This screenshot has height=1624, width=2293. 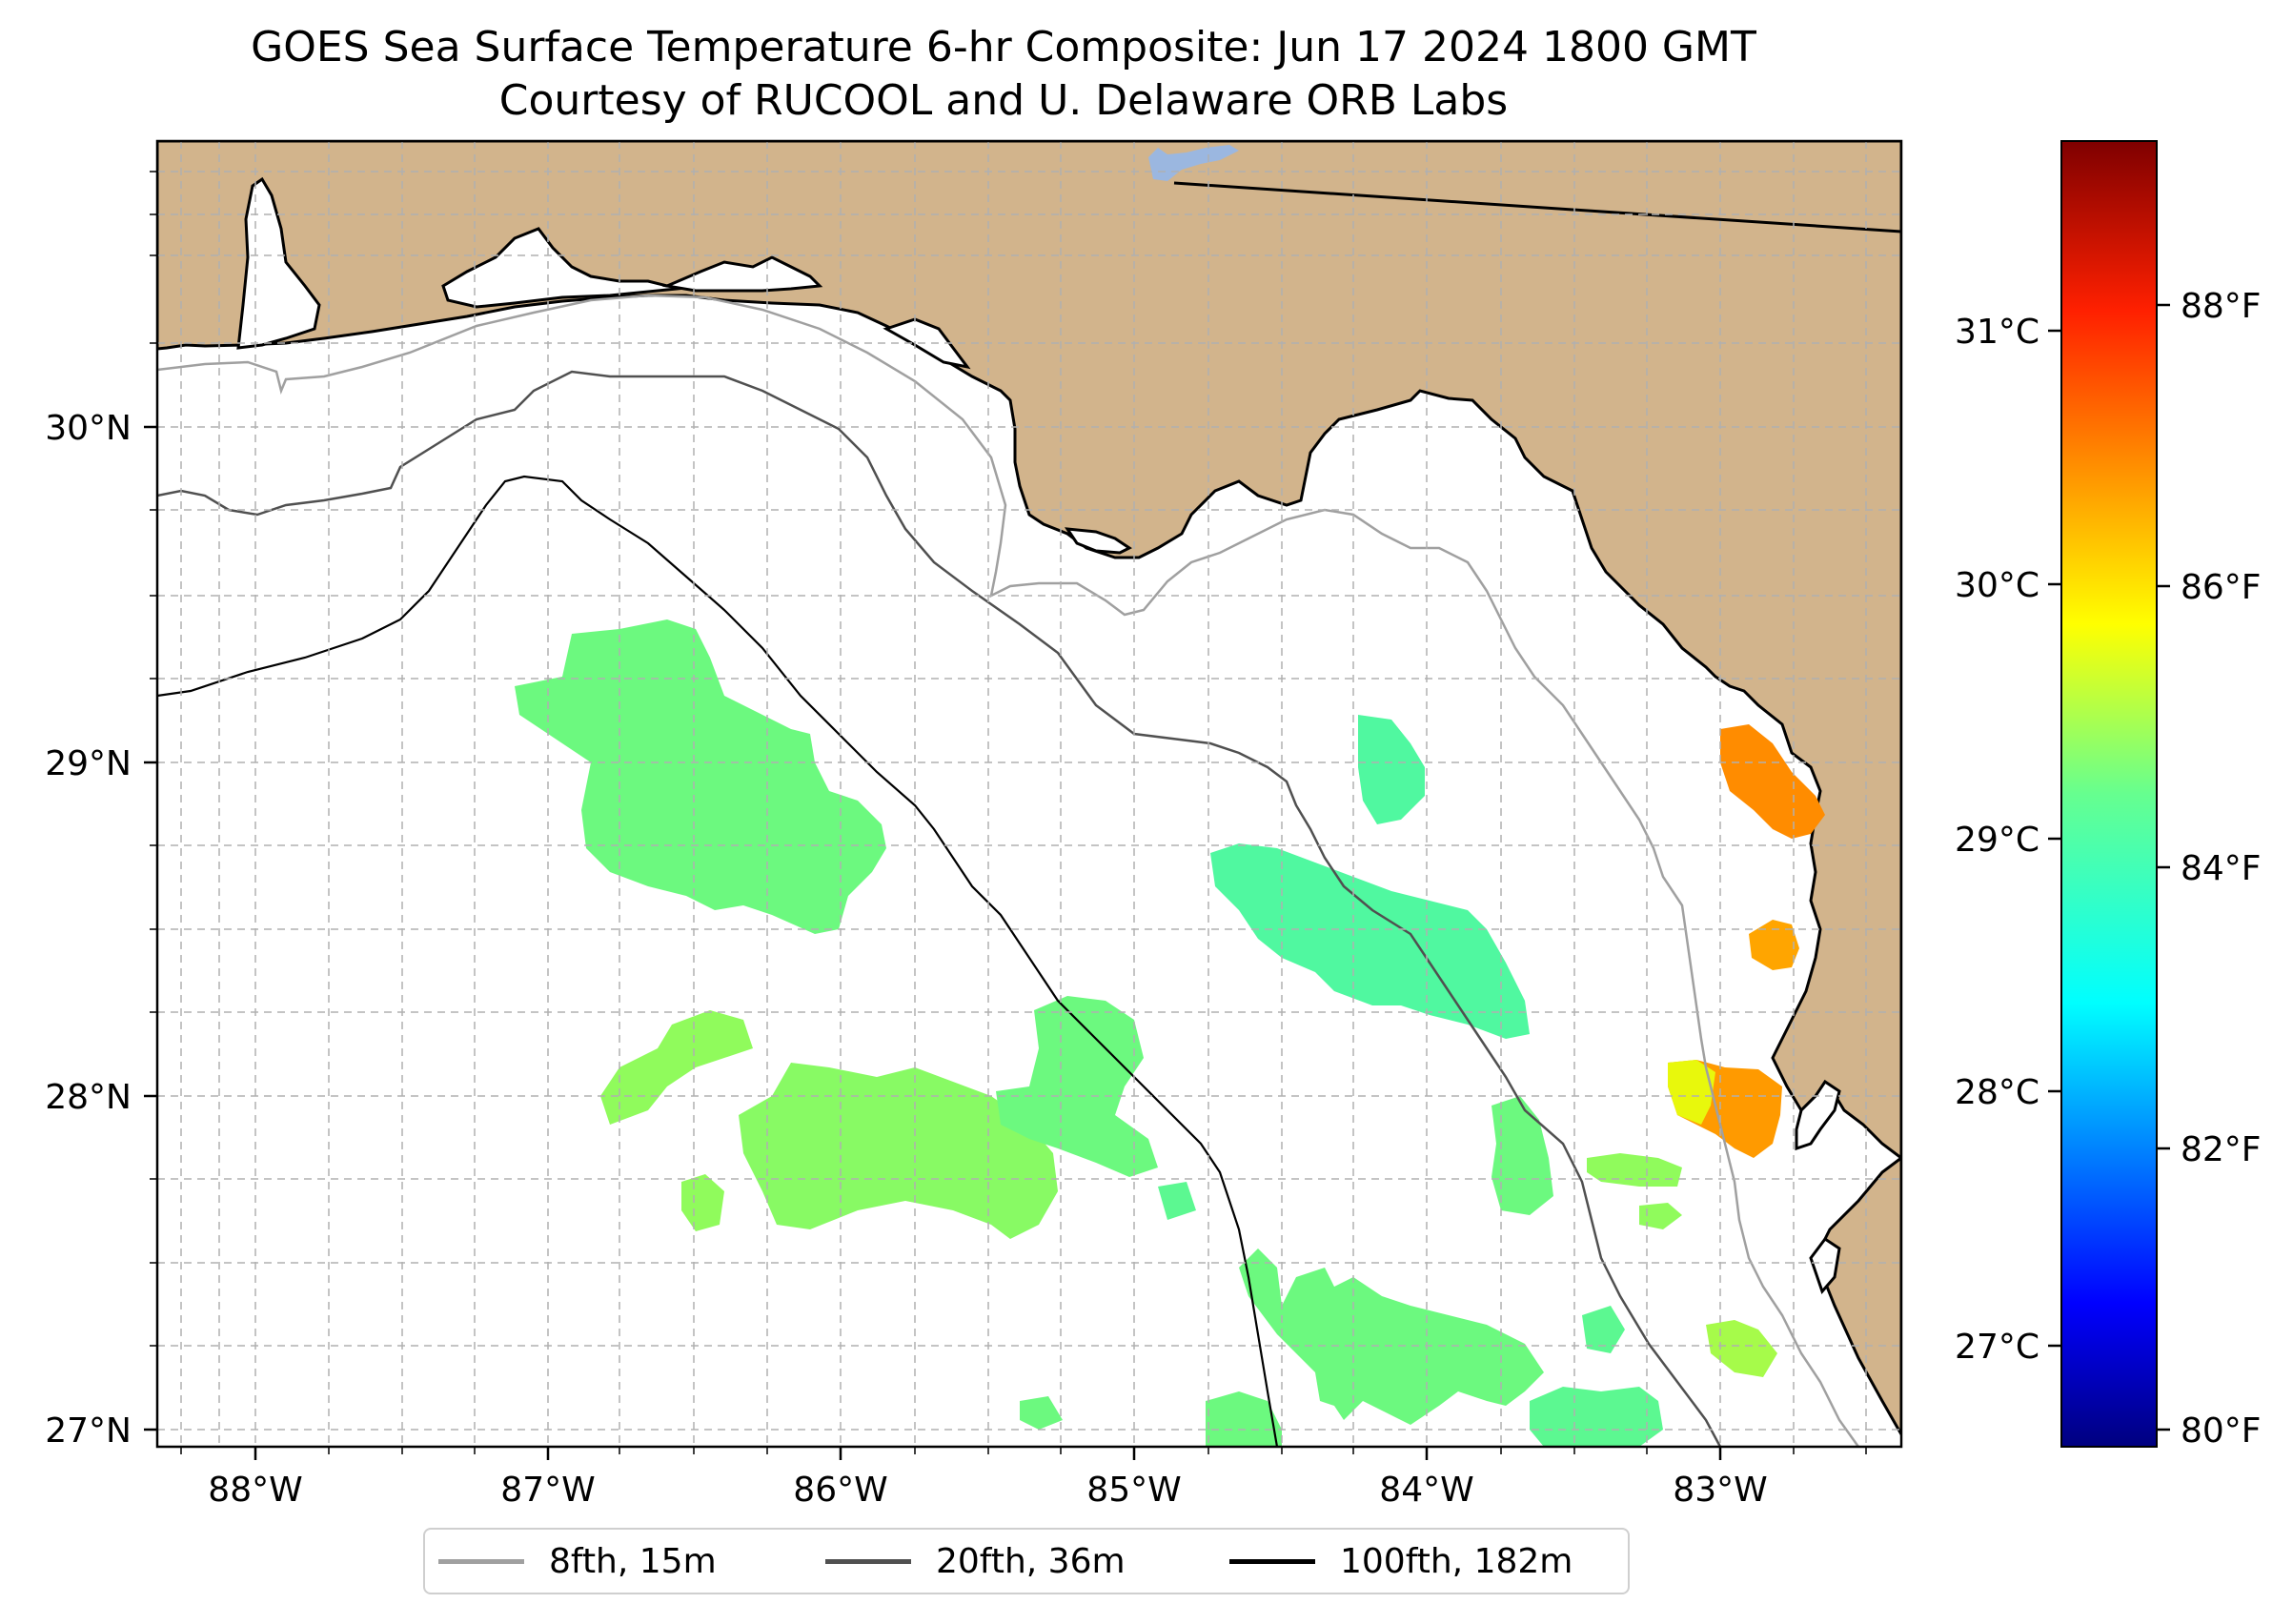 What do you see at coordinates (1720, 1490) in the screenshot?
I see `lon-label-83w: 83°W` at bounding box center [1720, 1490].